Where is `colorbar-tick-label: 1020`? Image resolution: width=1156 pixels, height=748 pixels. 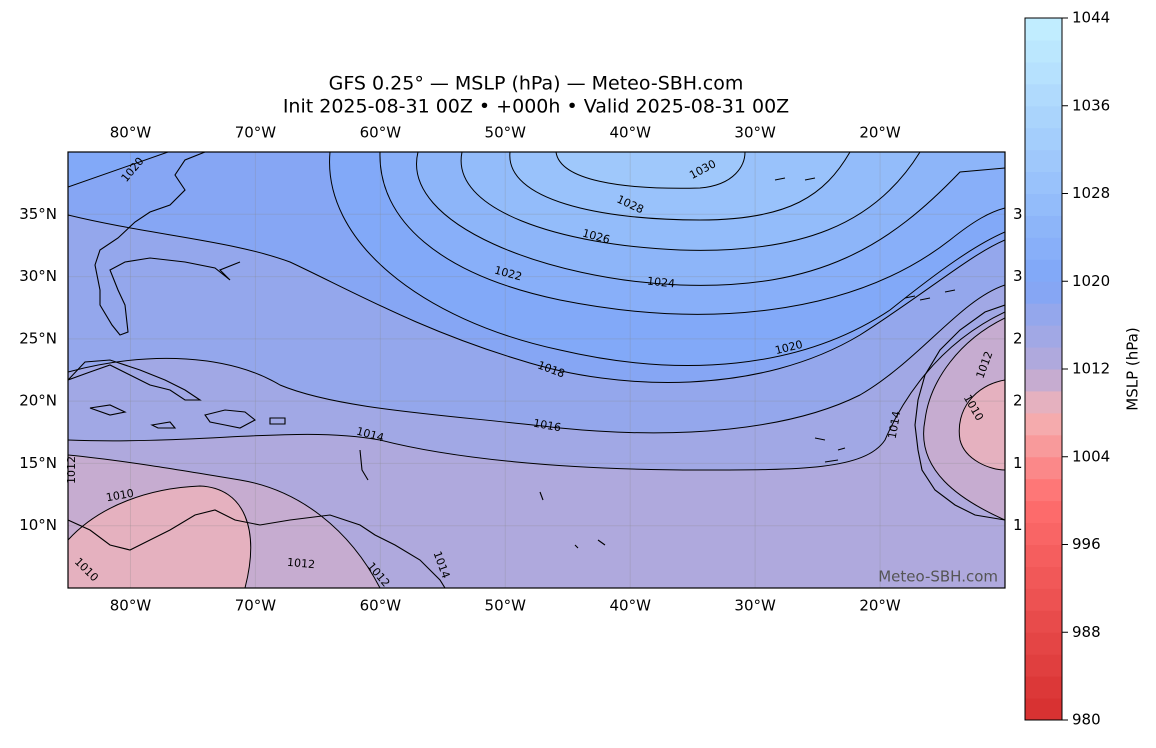
colorbar-tick-label: 1020 is located at coordinates (1091, 281).